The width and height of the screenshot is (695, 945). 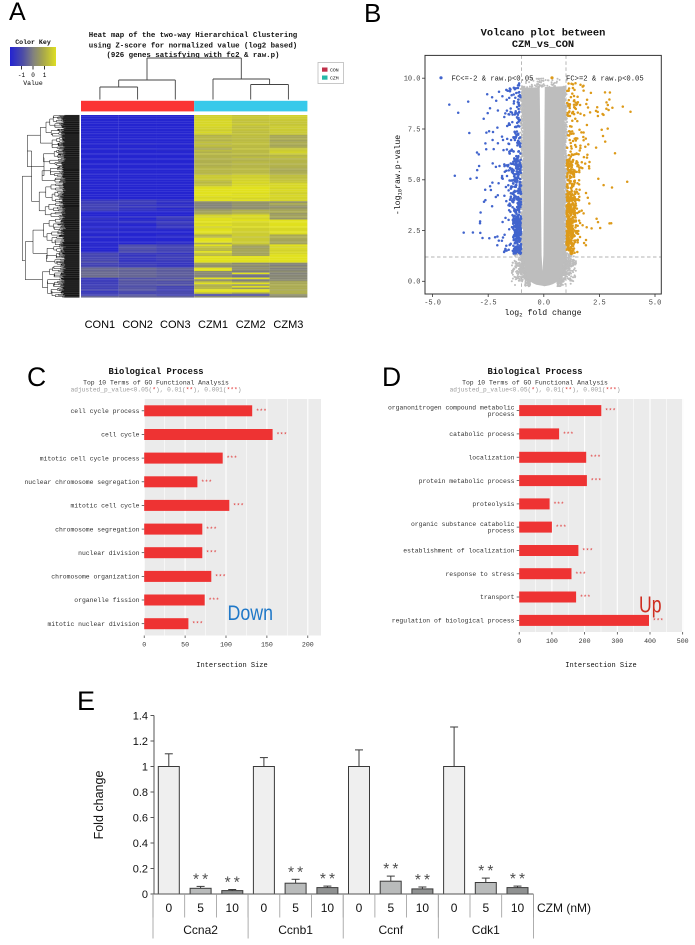 I want to click on svg-text: establishment of localization, so click(x=458, y=551).